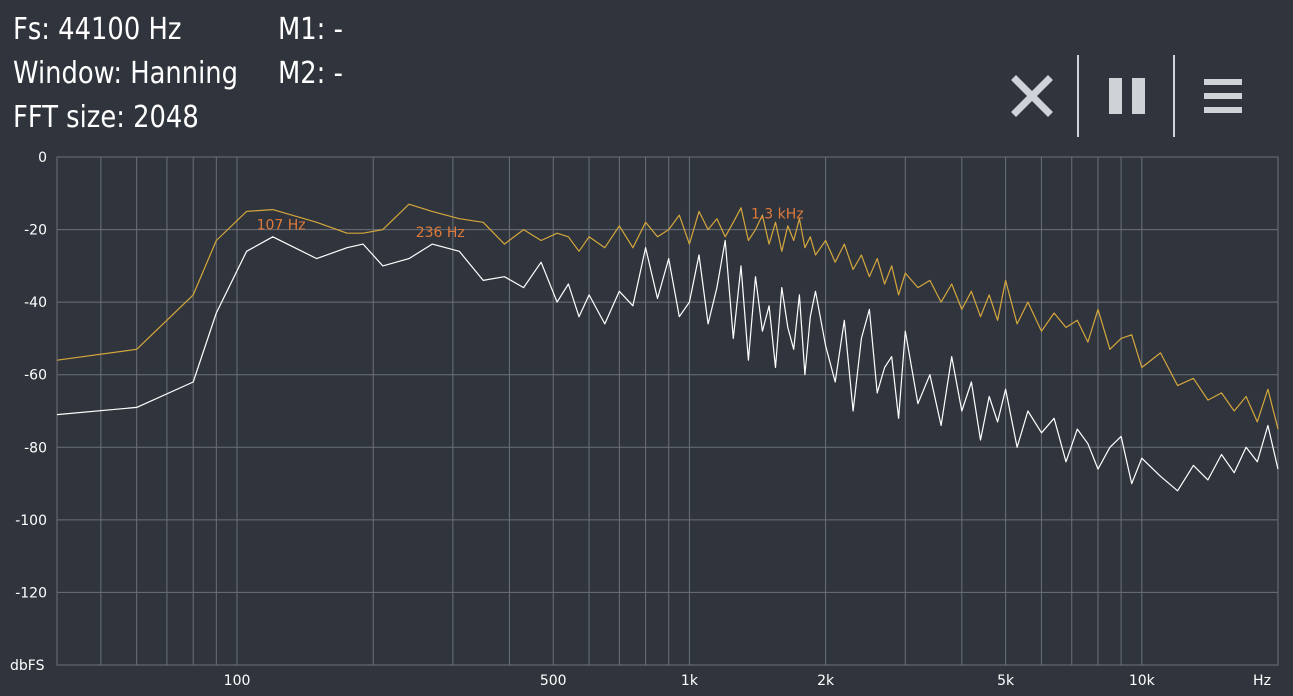 This screenshot has width=1293, height=696. I want to click on pause-icon, so click(1127, 96).